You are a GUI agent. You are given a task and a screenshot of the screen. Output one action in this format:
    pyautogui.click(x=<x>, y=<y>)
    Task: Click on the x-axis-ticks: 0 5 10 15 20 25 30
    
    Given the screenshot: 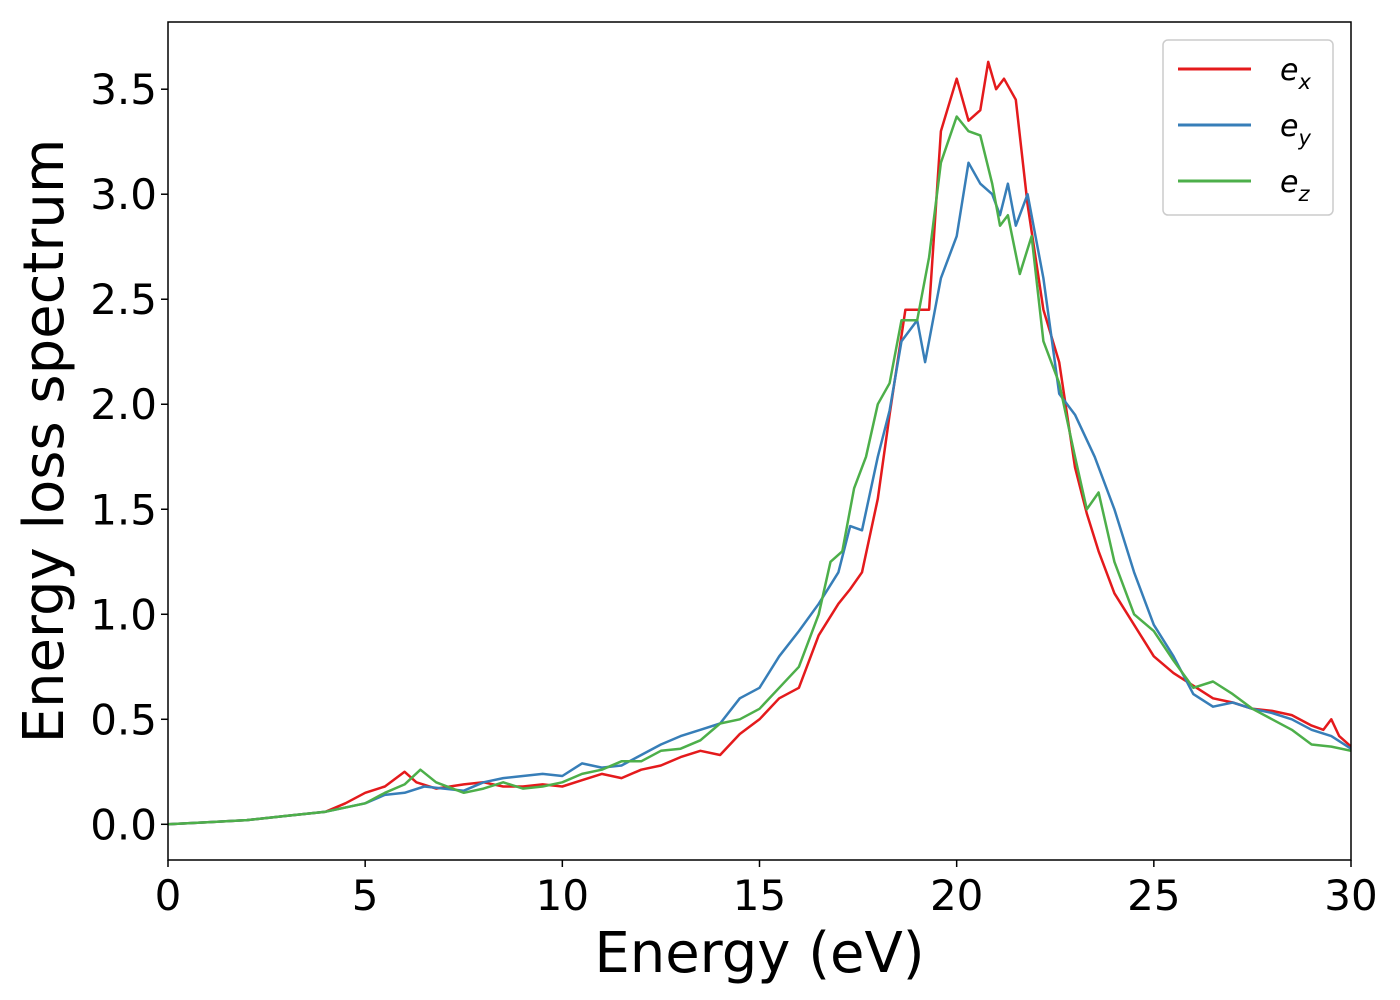 What is the action you would take?
    pyautogui.click(x=766, y=890)
    